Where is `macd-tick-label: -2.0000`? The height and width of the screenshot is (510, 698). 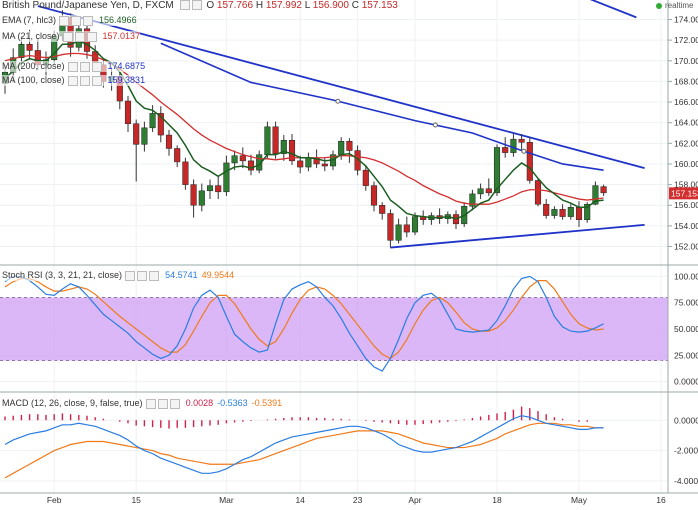
macd-tick-label: -2.0000 is located at coordinates (686, 451).